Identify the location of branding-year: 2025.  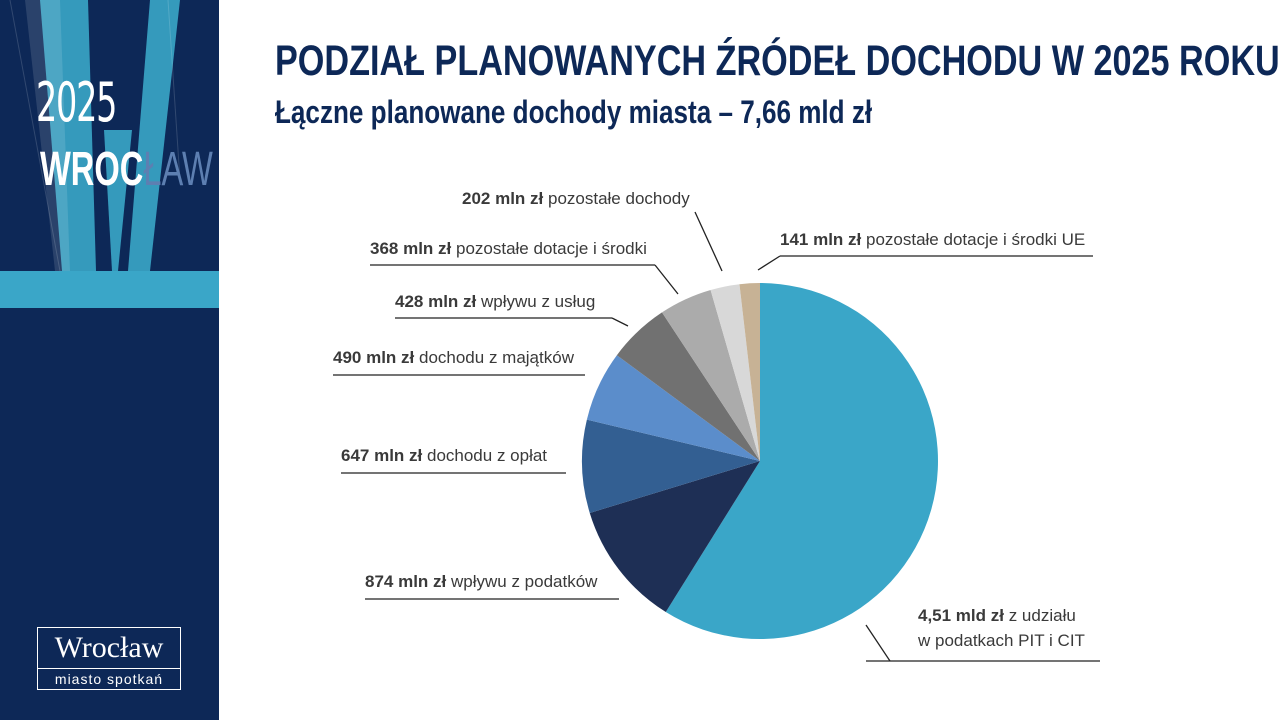
(76, 102).